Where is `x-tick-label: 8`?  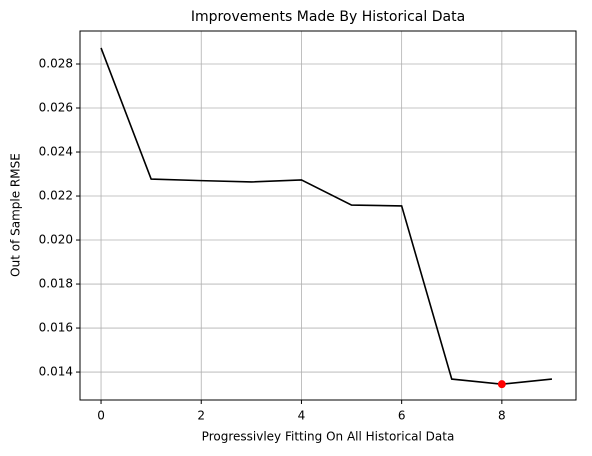
x-tick-label: 8 is located at coordinates (502, 416).